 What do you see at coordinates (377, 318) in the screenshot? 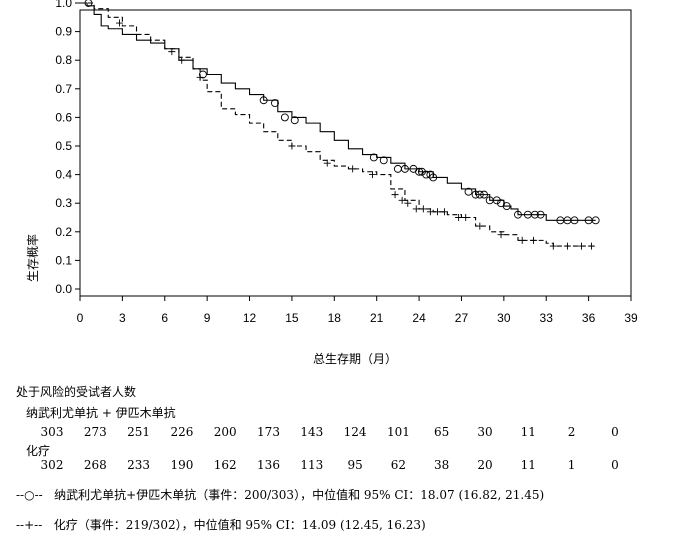
I see `x-tick-label: 21` at bounding box center [377, 318].